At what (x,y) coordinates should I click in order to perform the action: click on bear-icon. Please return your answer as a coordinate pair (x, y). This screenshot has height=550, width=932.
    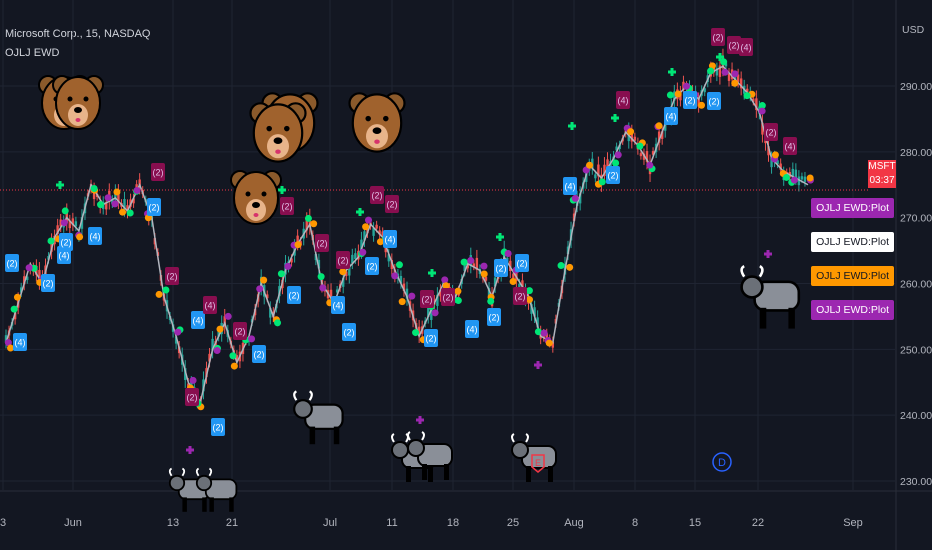
    Looking at the image, I should click on (256, 197).